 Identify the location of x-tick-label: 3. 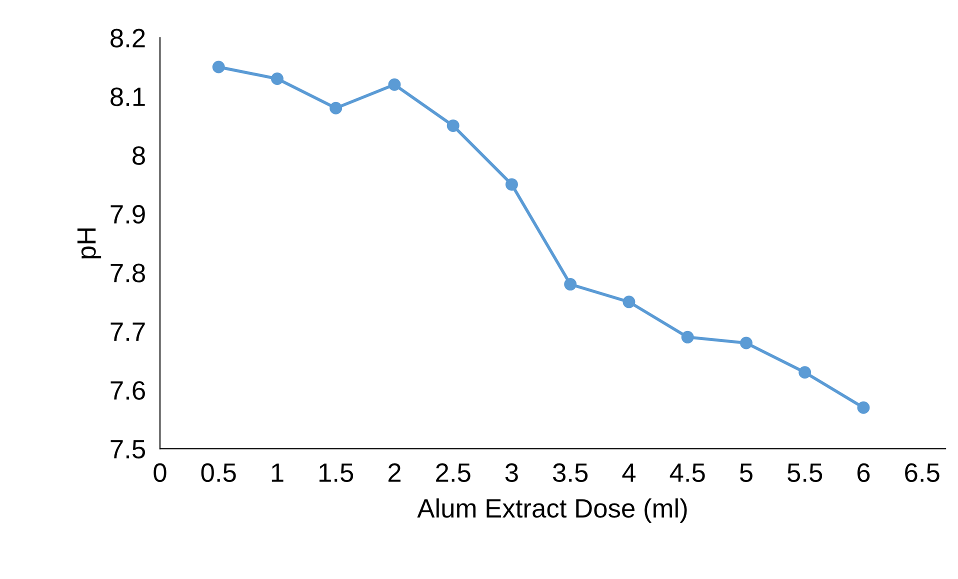
(511, 472).